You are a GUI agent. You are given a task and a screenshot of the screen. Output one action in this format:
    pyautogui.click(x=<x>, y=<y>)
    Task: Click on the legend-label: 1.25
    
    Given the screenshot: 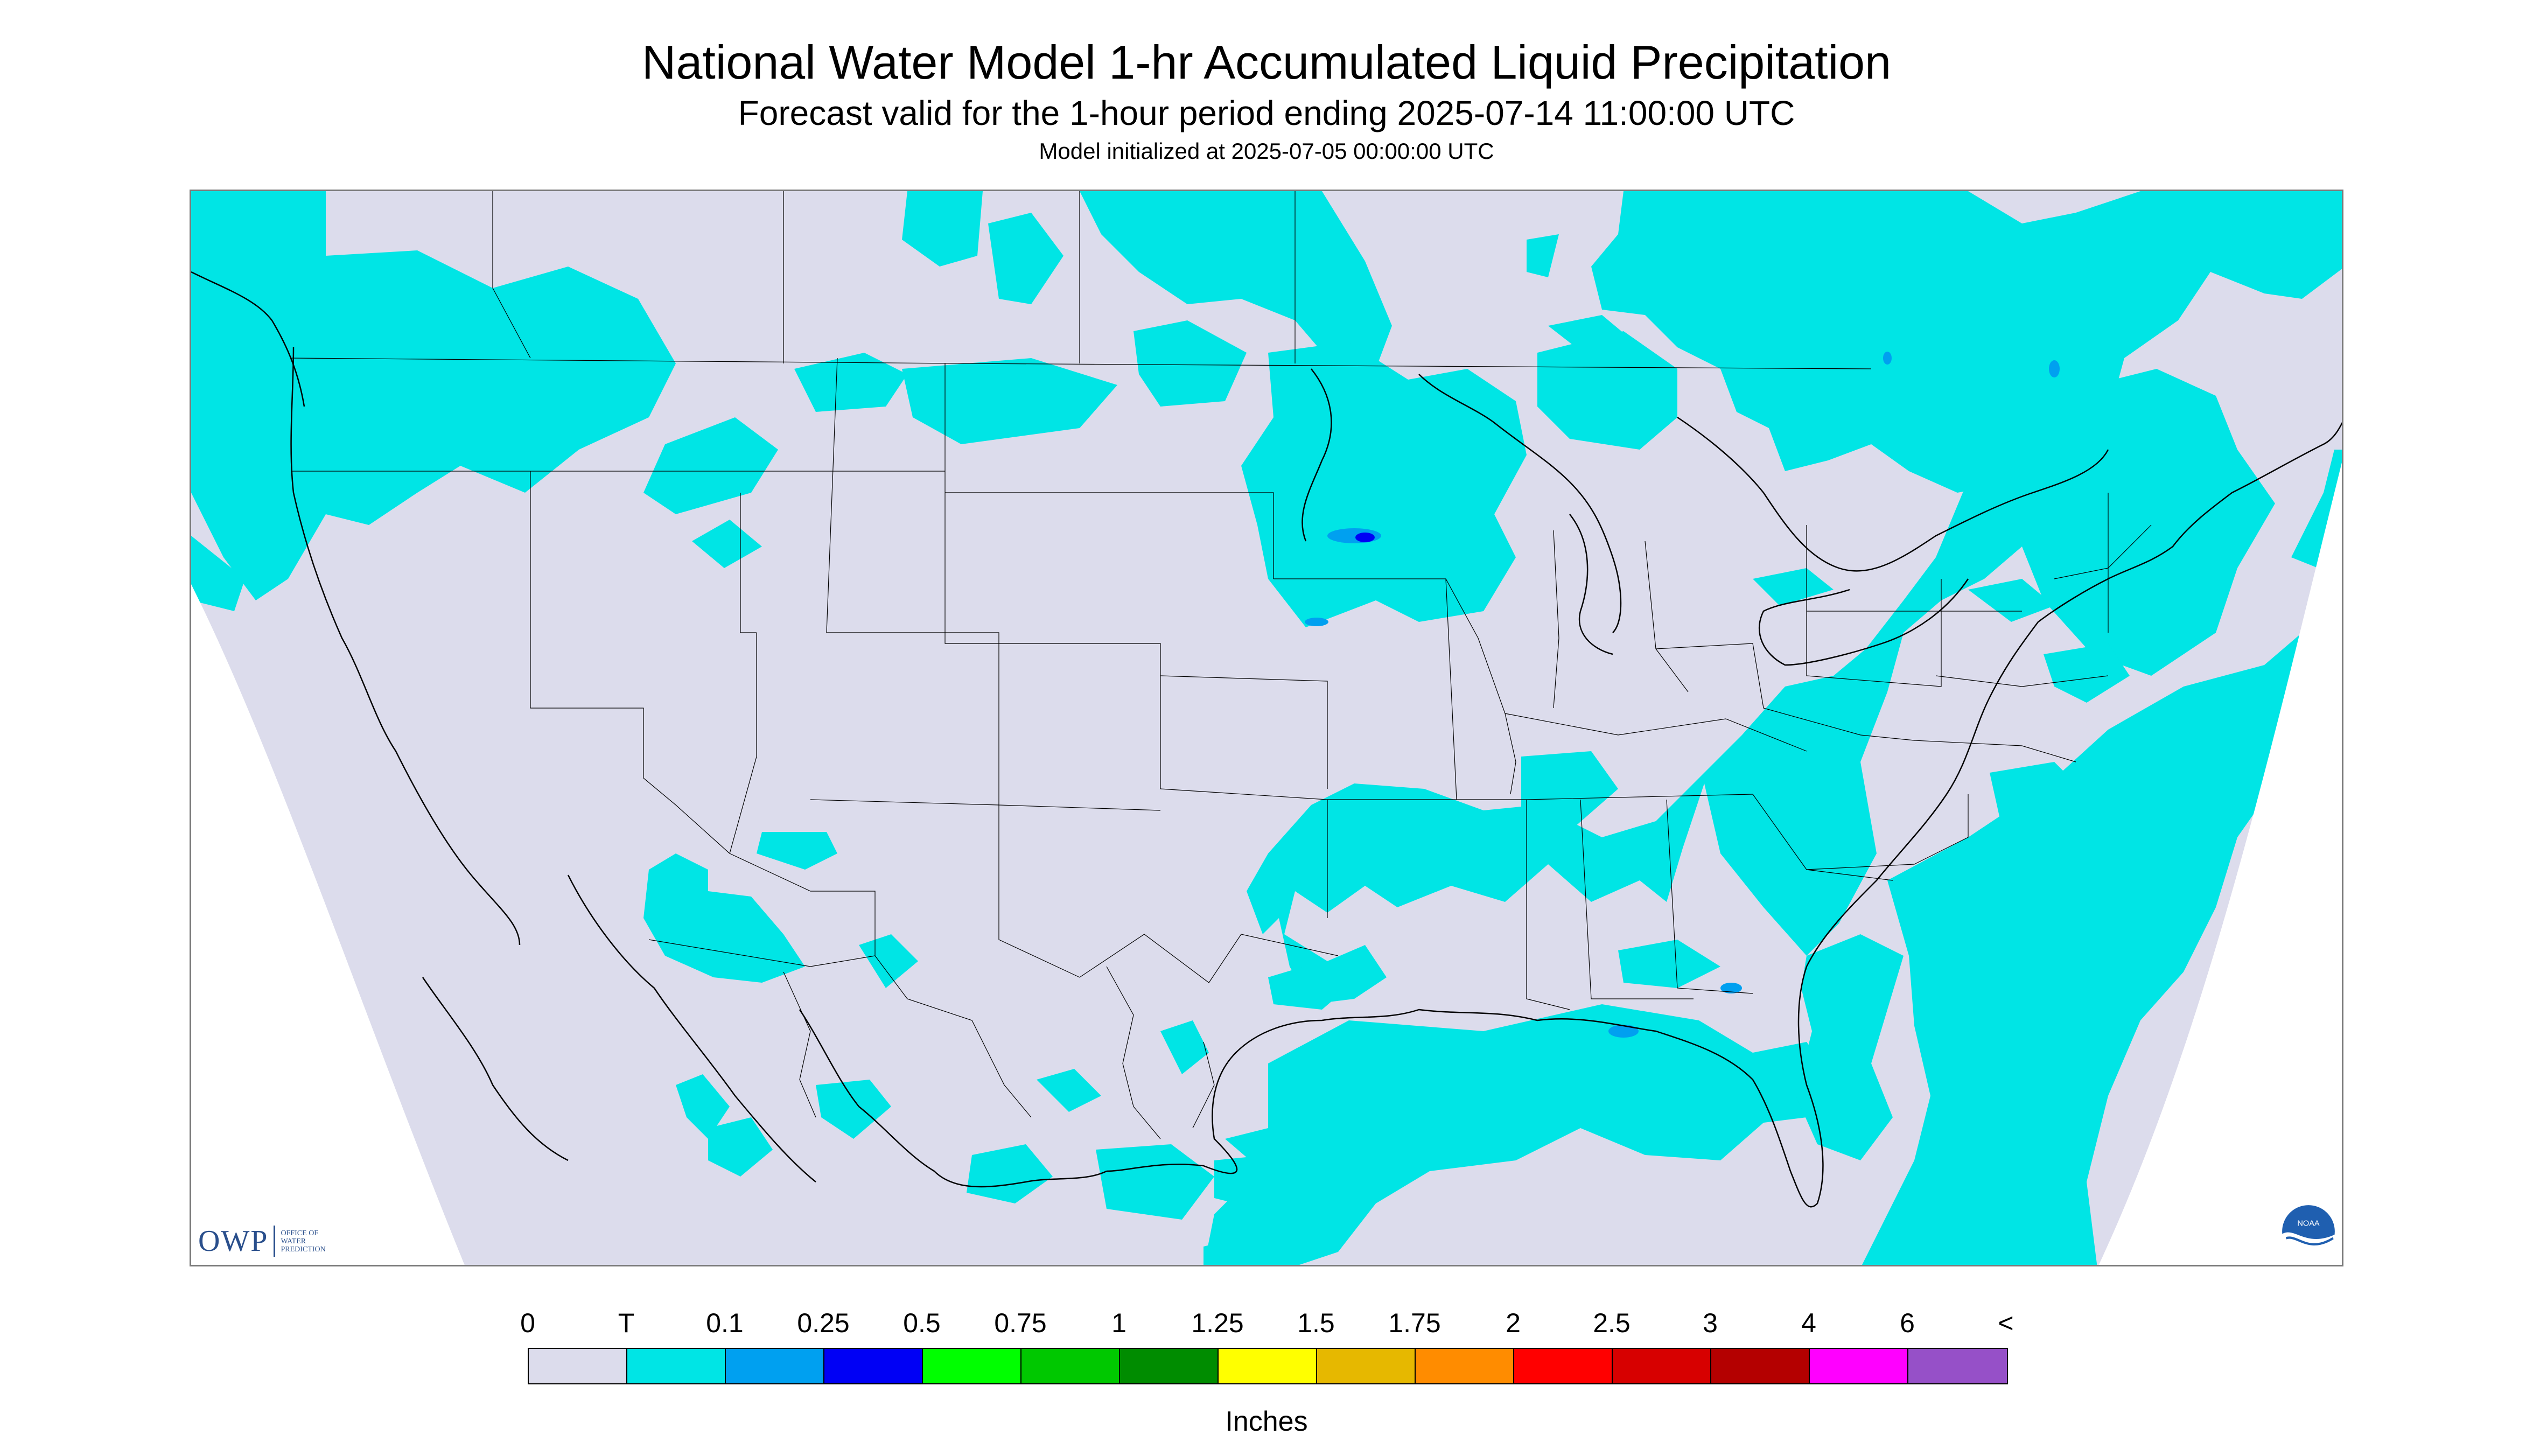 What is the action you would take?
    pyautogui.click(x=1217, y=1323)
    